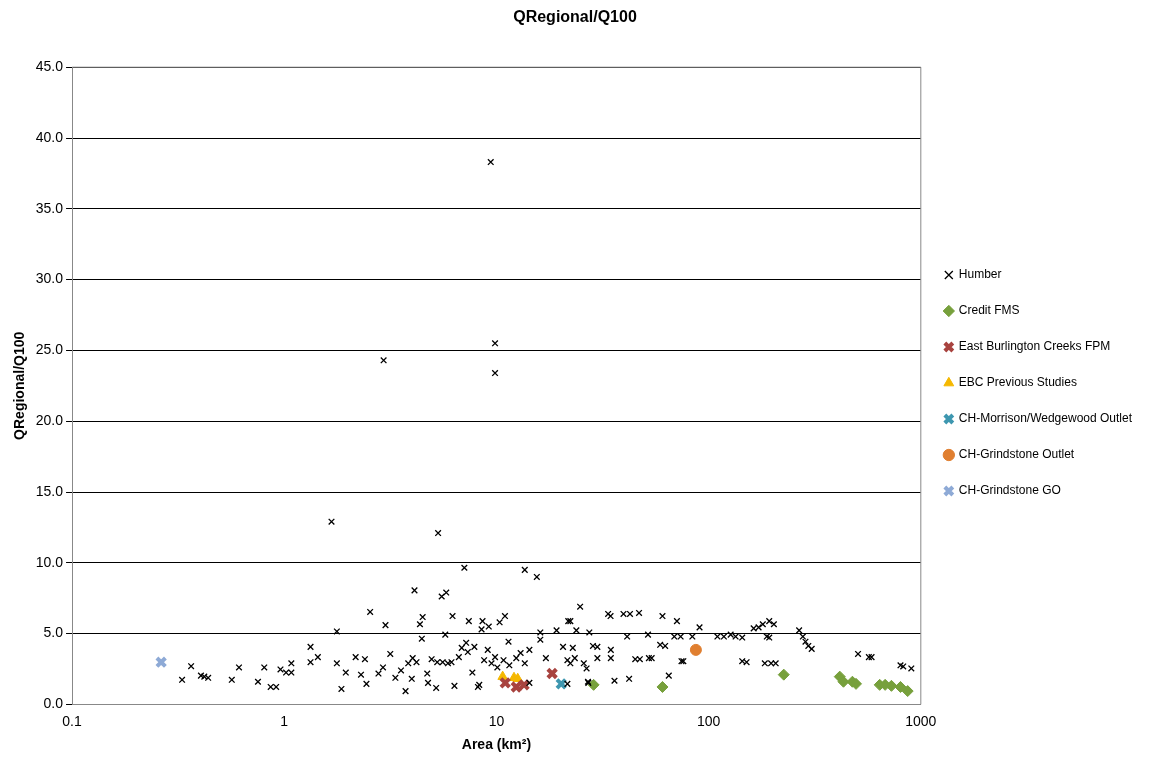 This screenshot has width=1154, height=770. I want to click on y-tick-label: 45.0, so click(49, 66).